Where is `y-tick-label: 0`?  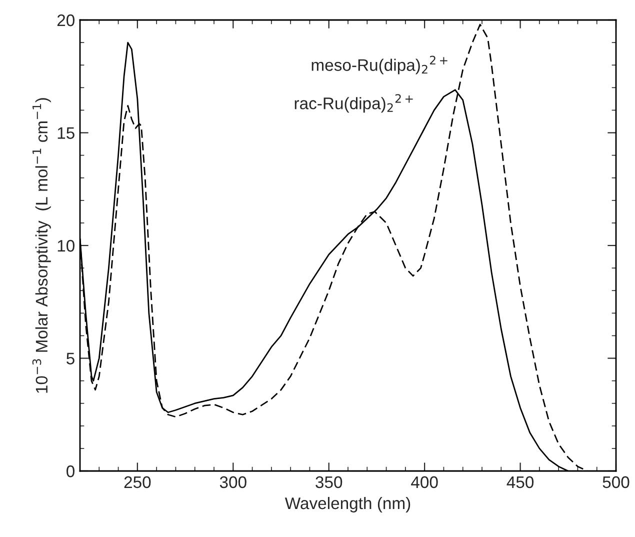 y-tick-label: 0 is located at coordinates (70, 471).